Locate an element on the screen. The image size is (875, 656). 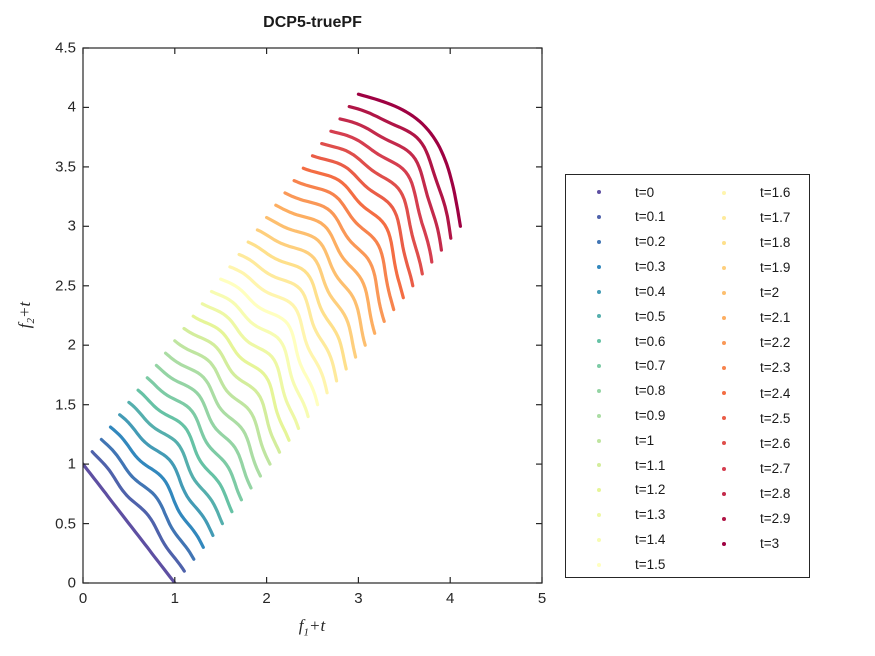
series-t=2.7 is located at coordinates (381, 196).